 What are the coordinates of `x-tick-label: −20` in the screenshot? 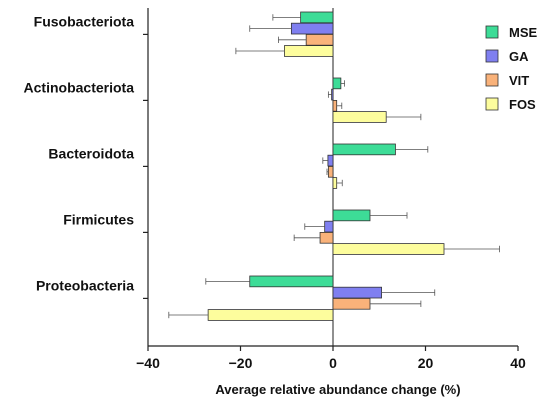 It's located at (241, 363).